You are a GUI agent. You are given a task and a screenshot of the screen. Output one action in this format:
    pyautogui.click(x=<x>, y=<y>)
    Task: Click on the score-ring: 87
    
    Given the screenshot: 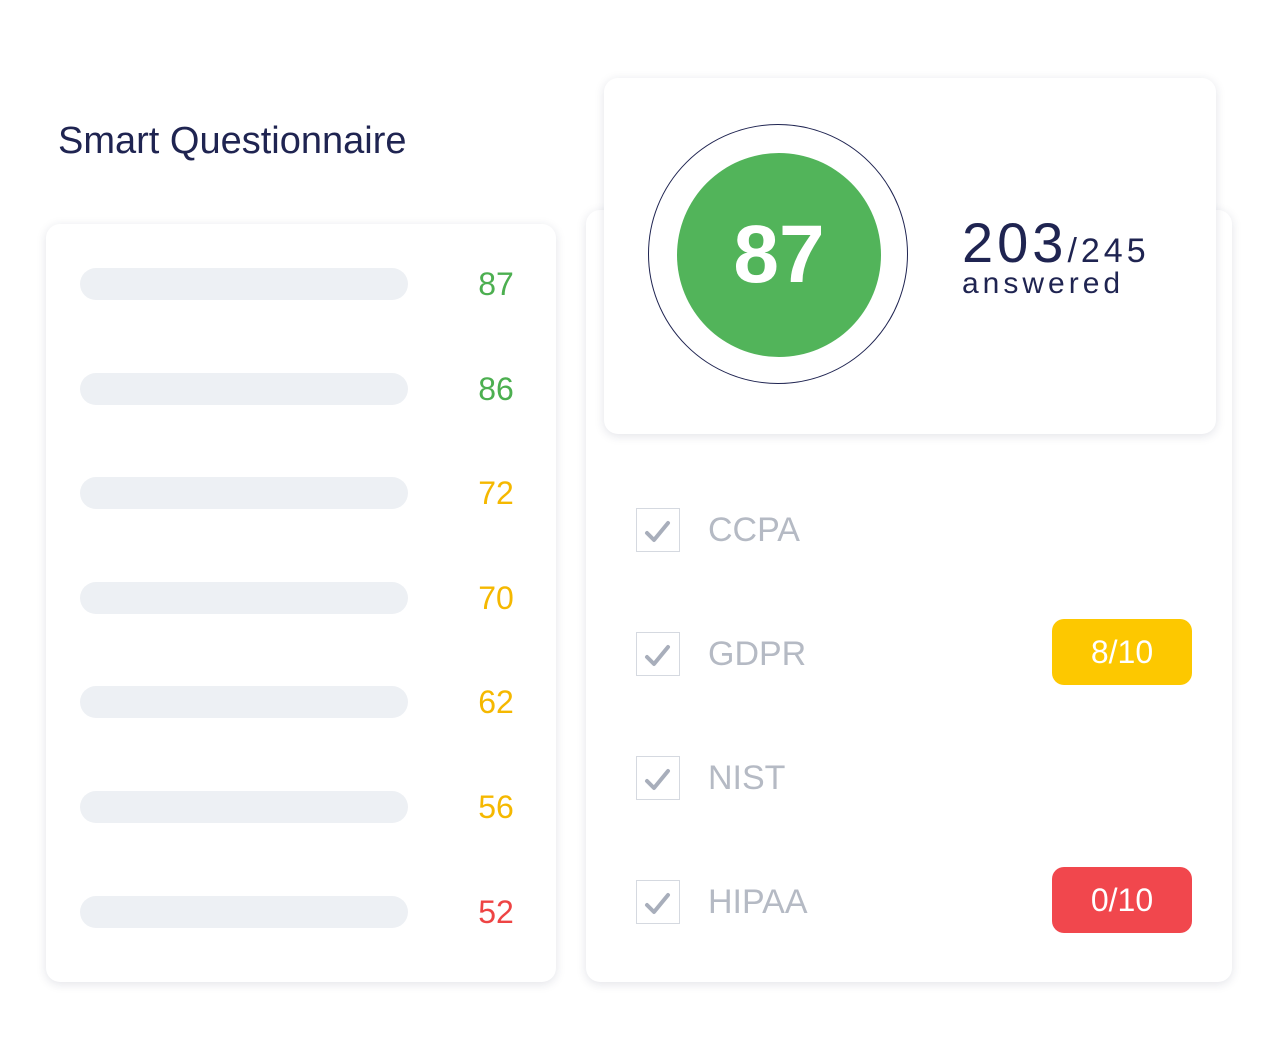 What is the action you would take?
    pyautogui.click(x=778, y=254)
    